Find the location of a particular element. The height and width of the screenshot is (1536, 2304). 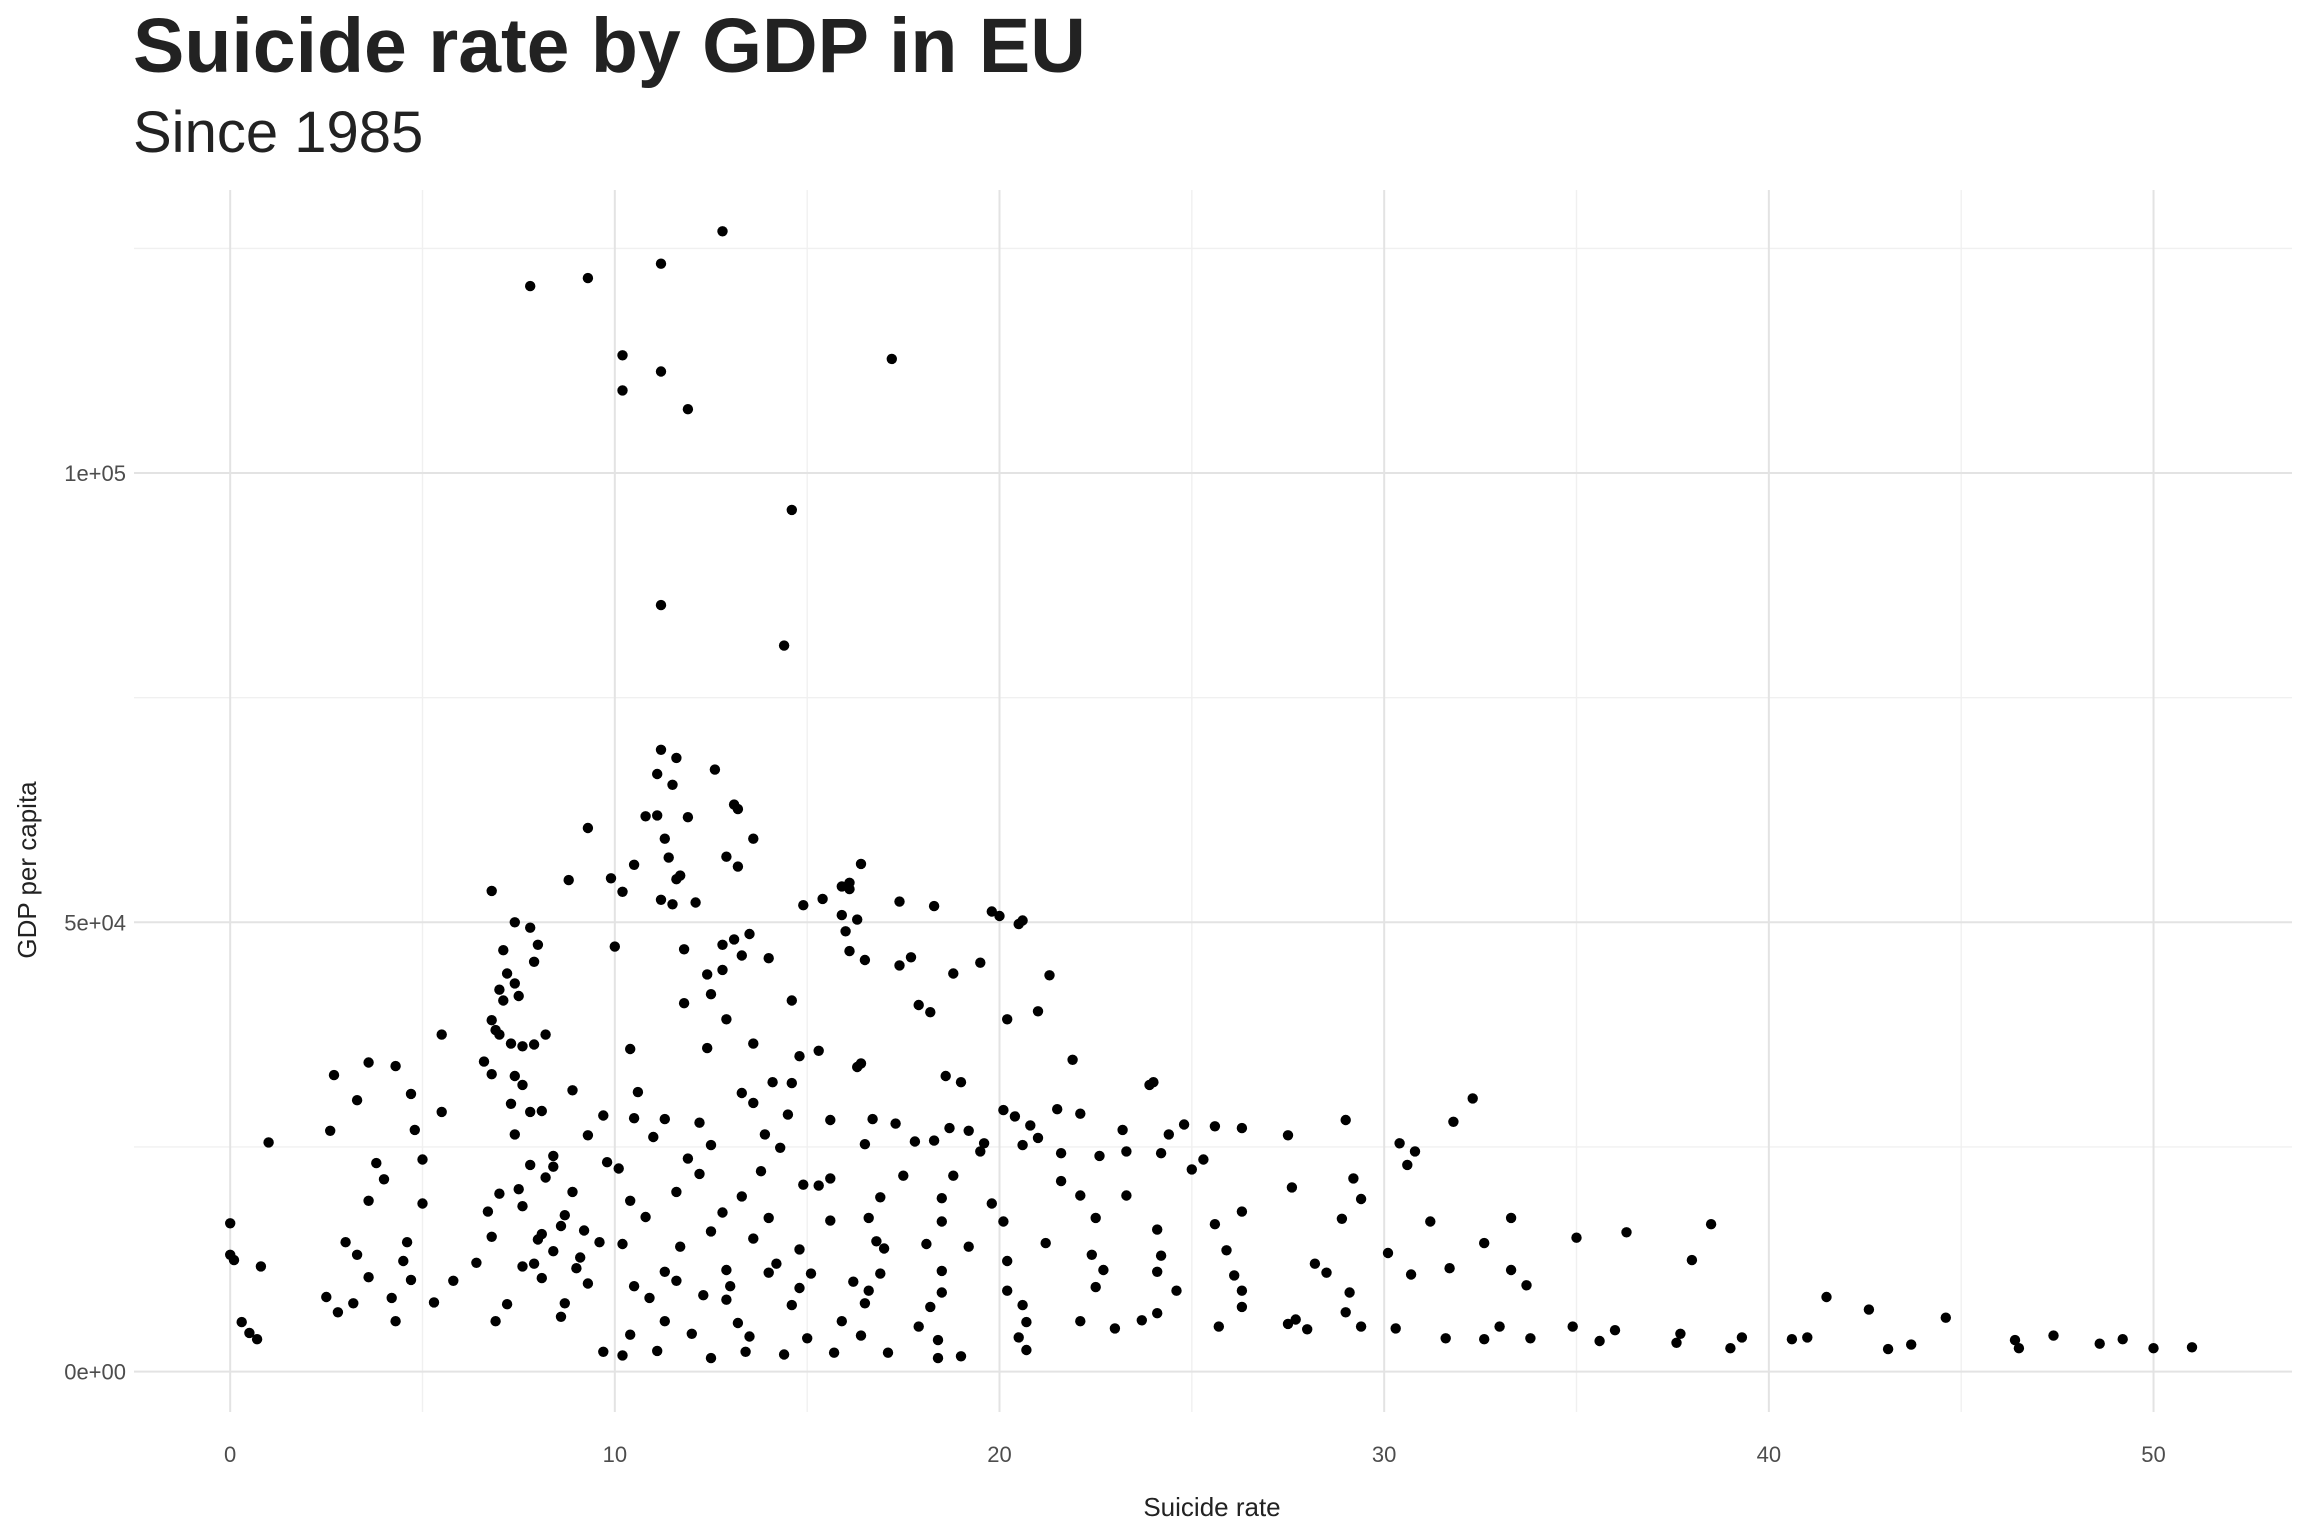

x-tick-label: 20 is located at coordinates (999, 1454).